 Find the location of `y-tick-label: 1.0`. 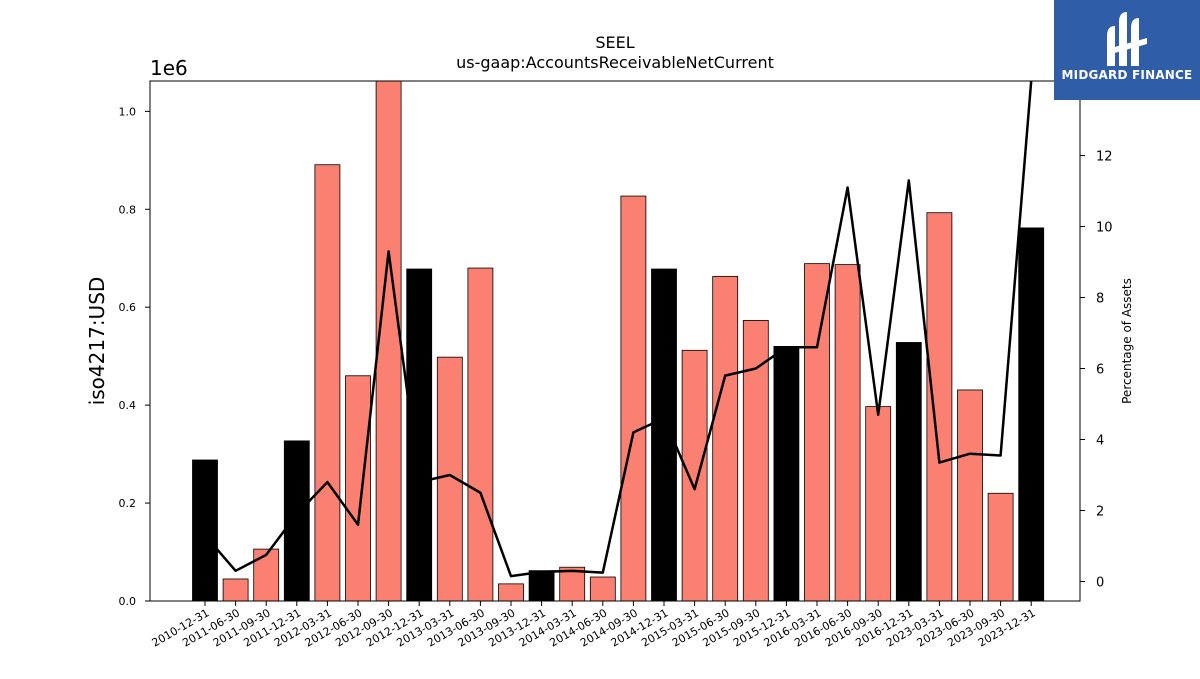

y-tick-label: 1.0 is located at coordinates (128, 111).